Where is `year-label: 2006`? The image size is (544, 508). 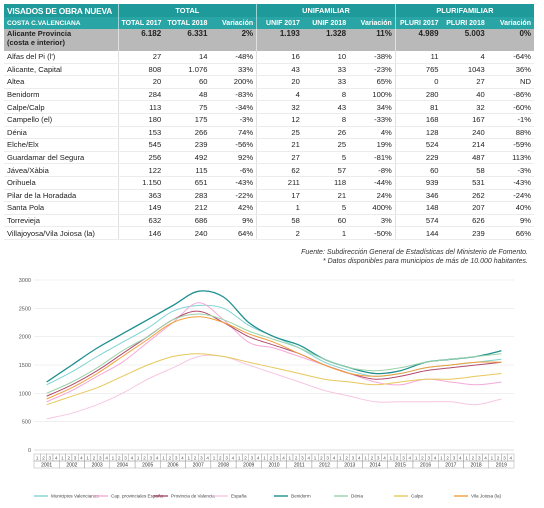
year-label: 2006 is located at coordinates (172, 466).